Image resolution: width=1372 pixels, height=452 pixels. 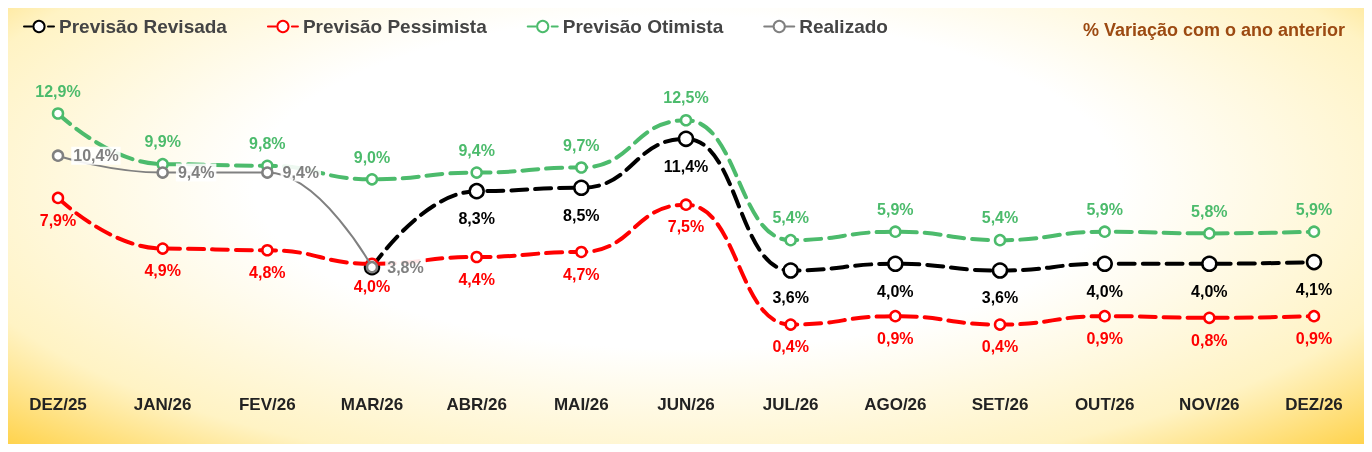 What do you see at coordinates (372, 404) in the screenshot?
I see `x-tick-label: MAR/26` at bounding box center [372, 404].